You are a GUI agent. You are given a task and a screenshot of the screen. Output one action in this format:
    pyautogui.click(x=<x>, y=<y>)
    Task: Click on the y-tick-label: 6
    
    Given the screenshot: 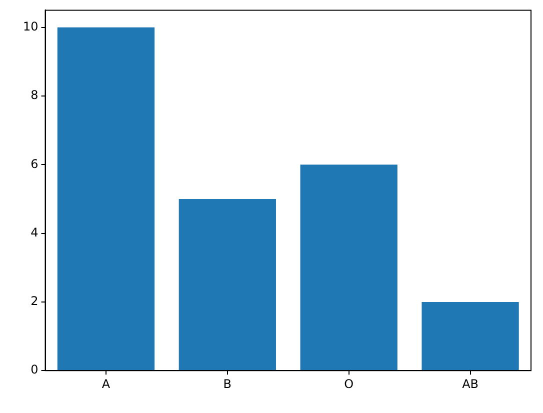 What is the action you would take?
    pyautogui.click(x=34, y=163)
    